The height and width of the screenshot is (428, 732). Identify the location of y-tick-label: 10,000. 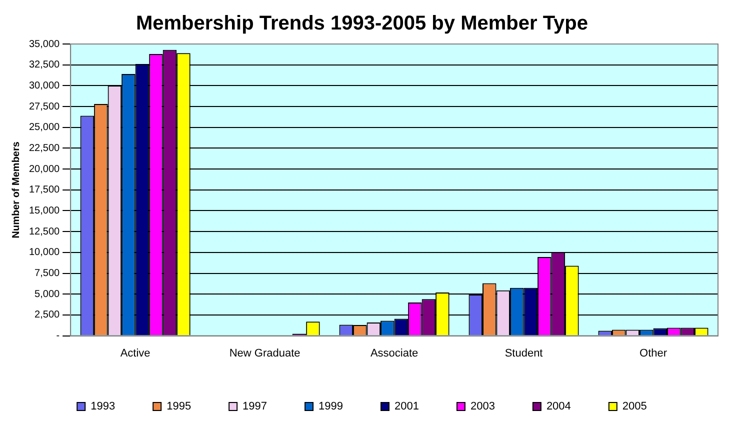
(44, 252).